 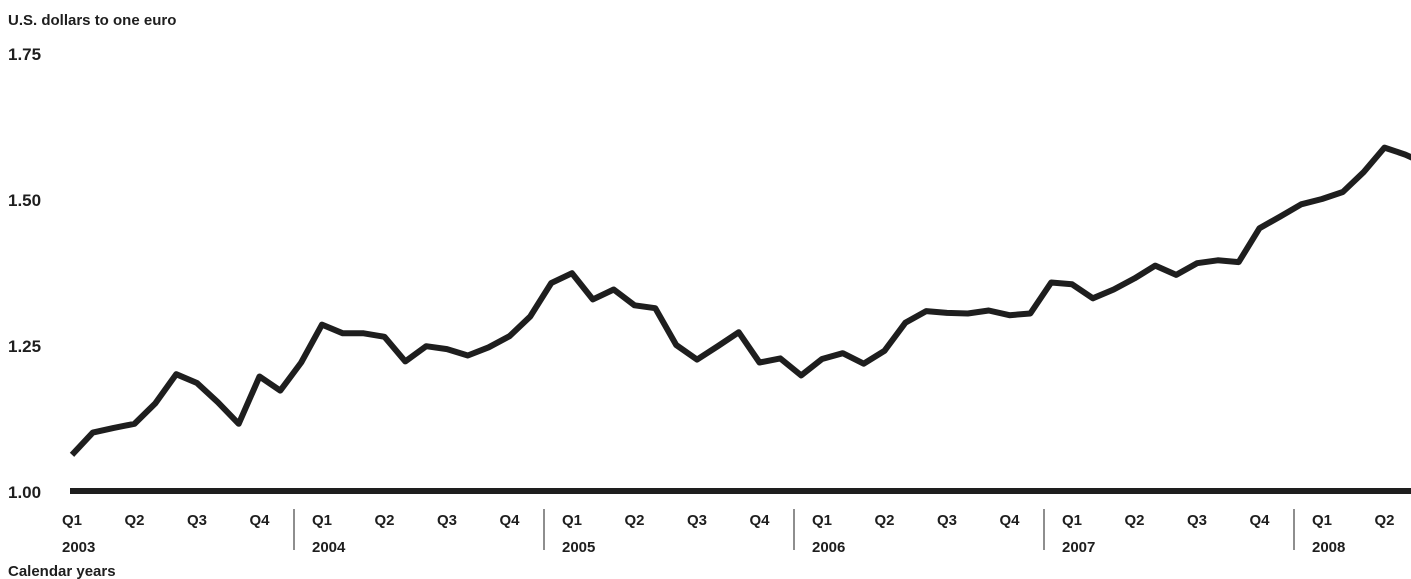 What do you see at coordinates (24, 492) in the screenshot?
I see `y-tick-label: 1.00` at bounding box center [24, 492].